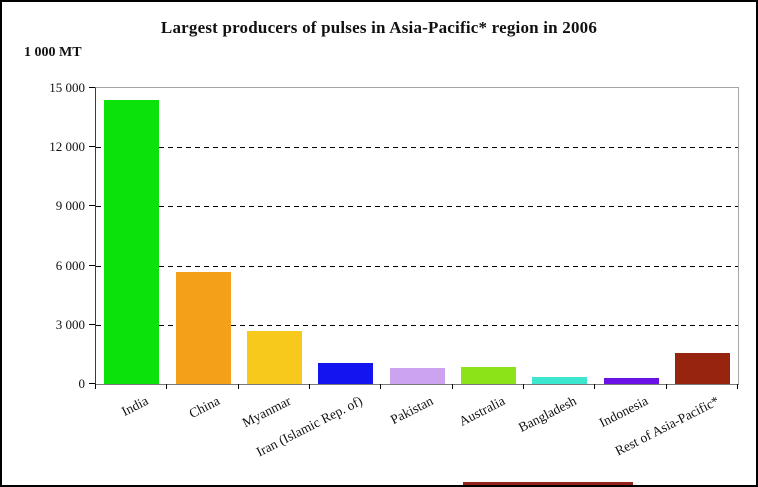  What do you see at coordinates (547, 414) in the screenshot?
I see `x-label-bangladesh: Bangladesh` at bounding box center [547, 414].